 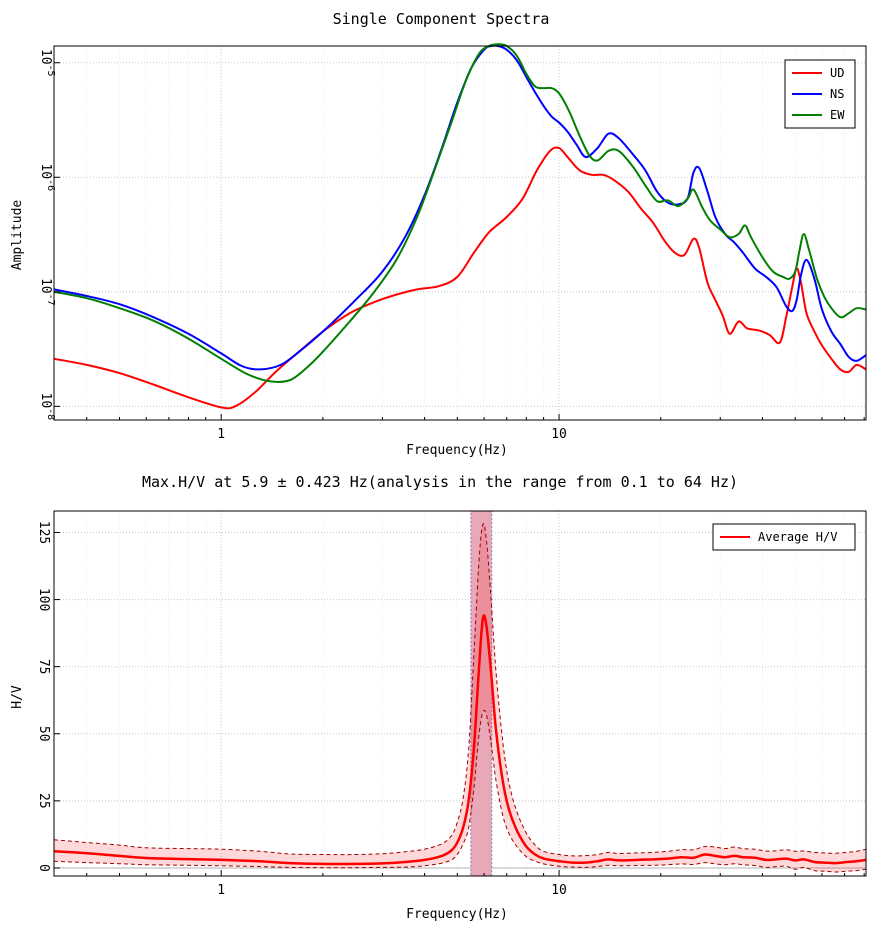 I want to click on y-tick-label: 10-6, so click(x=47, y=177).